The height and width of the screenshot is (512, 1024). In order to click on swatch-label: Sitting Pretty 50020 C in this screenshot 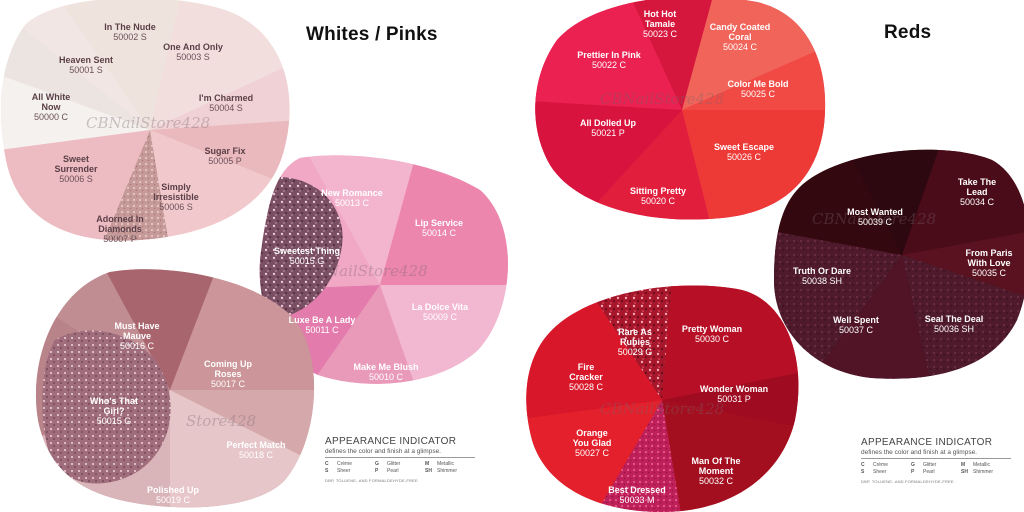, I will do `click(658, 196)`.